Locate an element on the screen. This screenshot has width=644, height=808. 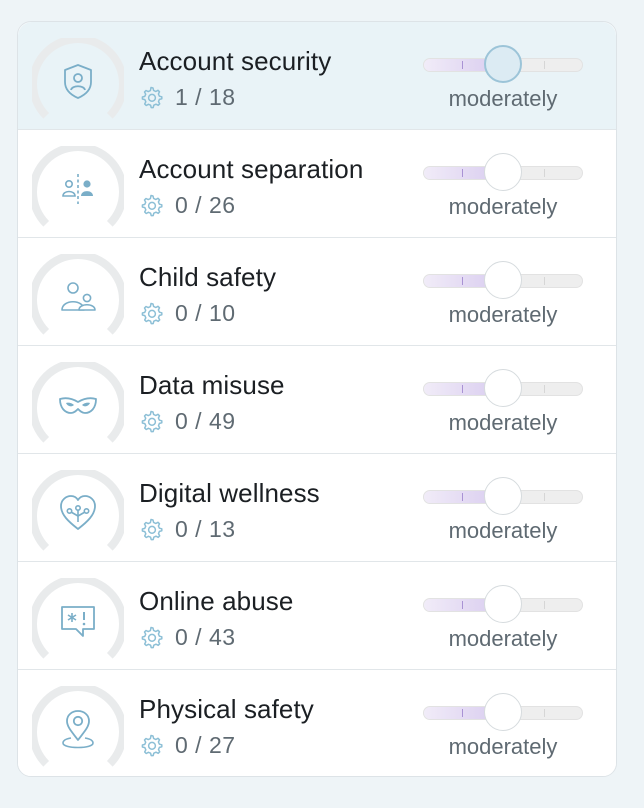
category-card-account-separation: Account separation 0 / 26 moderately is located at coordinates (317, 184).